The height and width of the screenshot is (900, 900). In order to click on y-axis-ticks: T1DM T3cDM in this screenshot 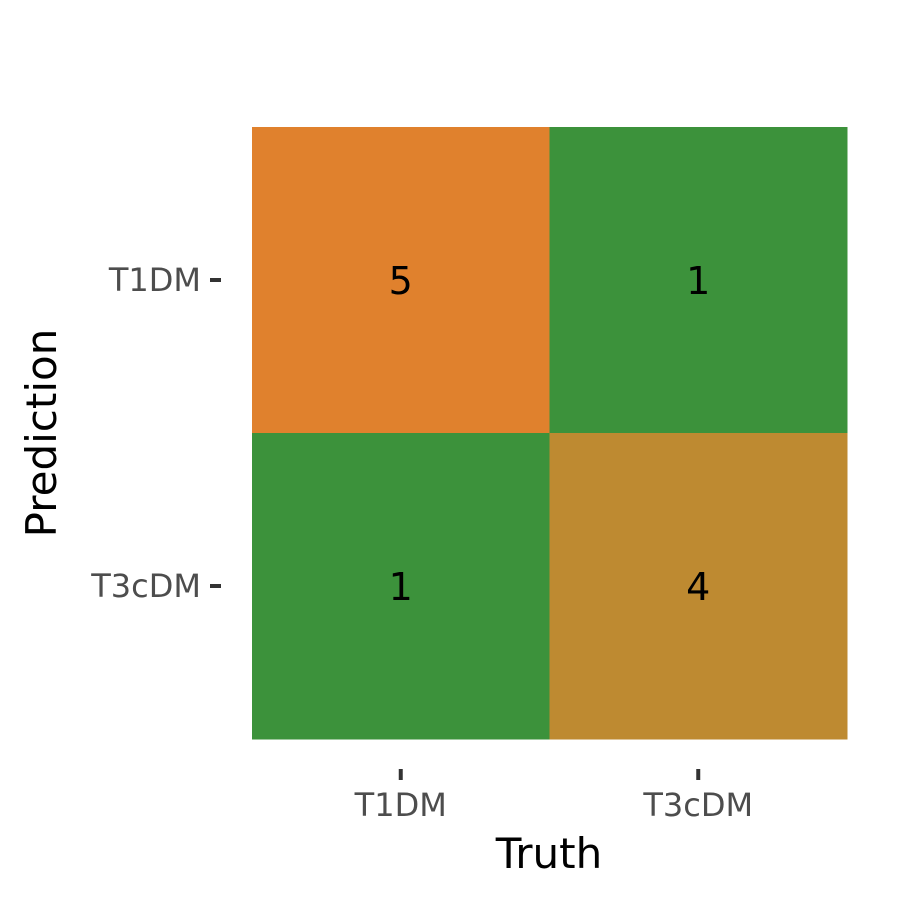, I will do `click(155, 433)`.